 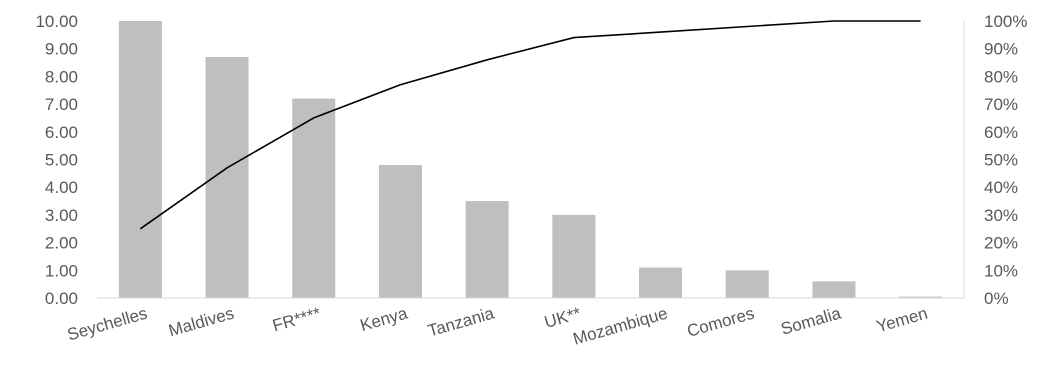 What do you see at coordinates (61, 298) in the screenshot?
I see `left-tick-label: 0.00` at bounding box center [61, 298].